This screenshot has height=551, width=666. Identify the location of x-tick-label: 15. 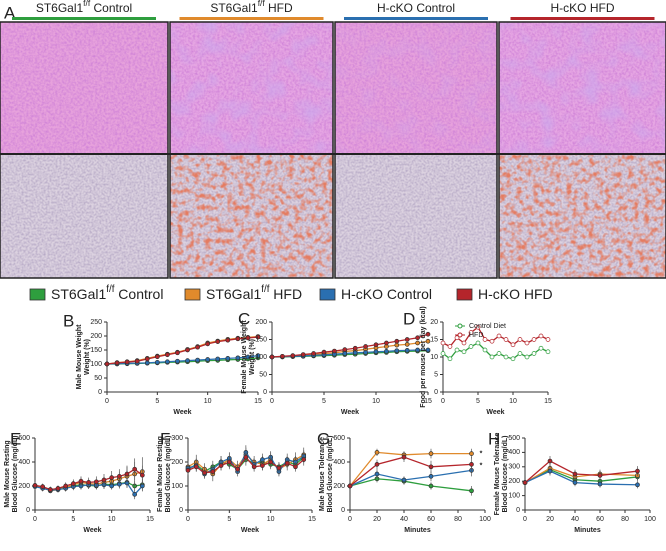
(150, 519).